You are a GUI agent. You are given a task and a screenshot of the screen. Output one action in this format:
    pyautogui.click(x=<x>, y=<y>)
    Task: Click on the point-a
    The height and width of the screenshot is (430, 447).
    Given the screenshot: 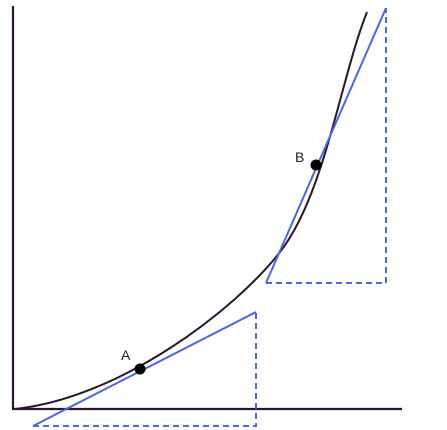 What is the action you would take?
    pyautogui.click(x=140, y=369)
    